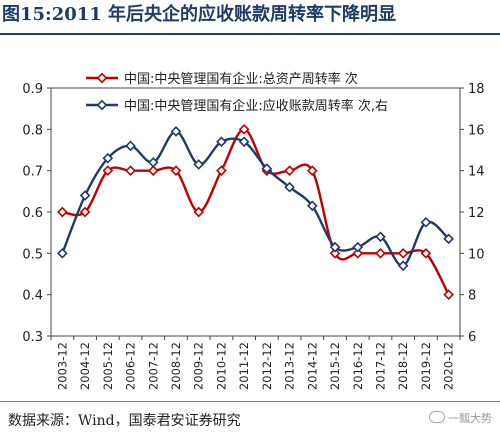 The image size is (500, 433). What do you see at coordinates (32, 89) in the screenshot?
I see `y-left-tick-label: 0.9` at bounding box center [32, 89].